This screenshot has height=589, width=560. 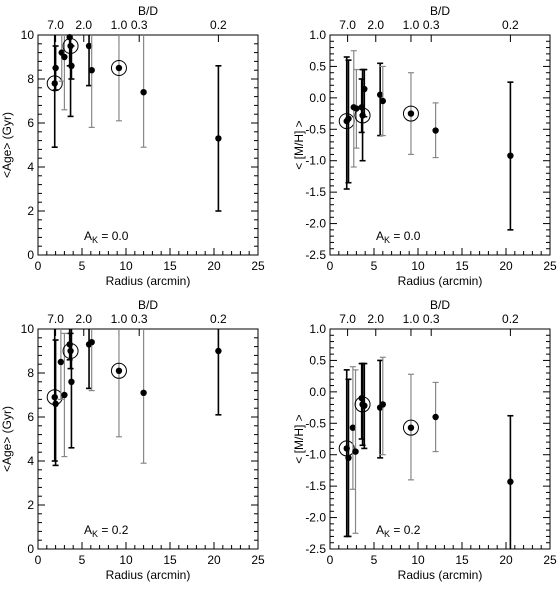 I want to click on y-axis-title: <Age> (Gyr), so click(x=7, y=439).